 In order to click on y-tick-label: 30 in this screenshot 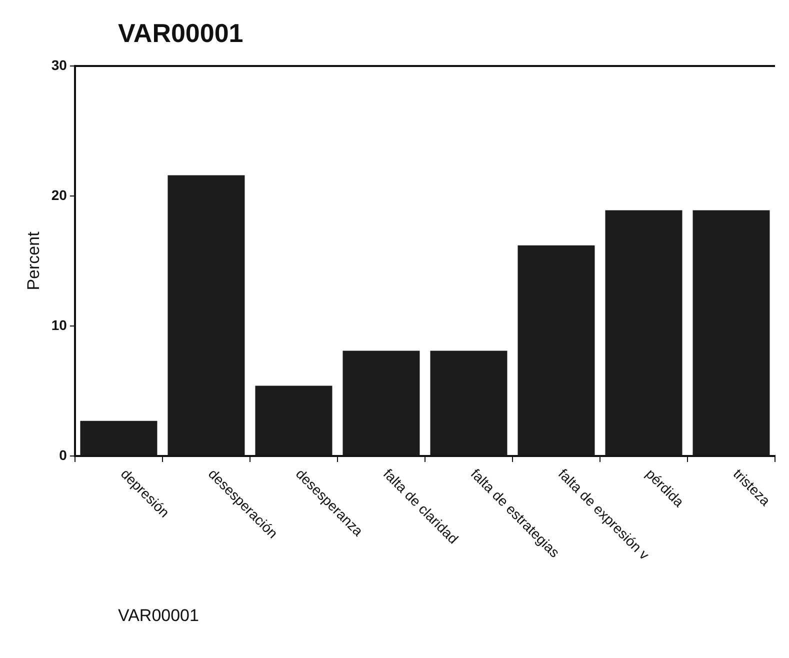, I will do `click(59, 64)`.